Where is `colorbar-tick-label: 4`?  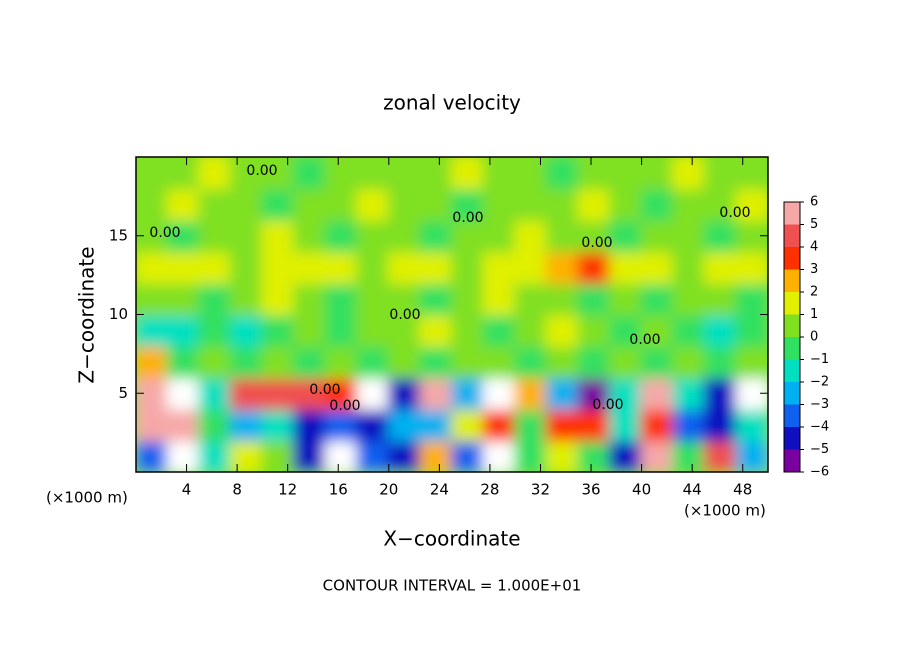 colorbar-tick-label: 4 is located at coordinates (814, 247).